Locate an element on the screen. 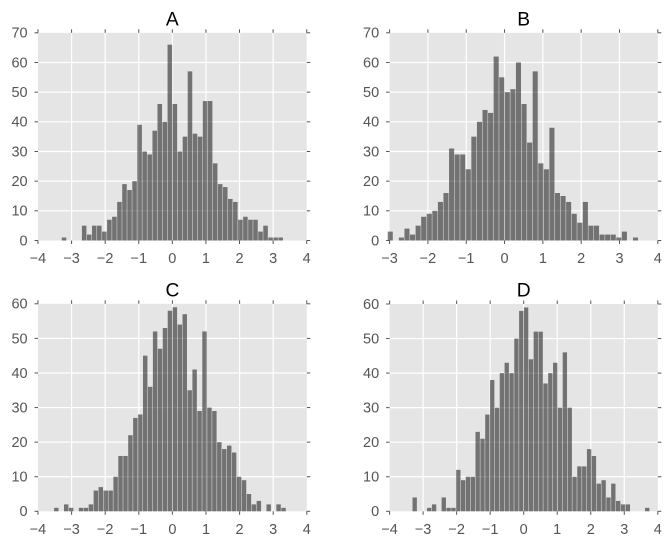 The height and width of the screenshot is (547, 670). svg-text: A is located at coordinates (172, 19).